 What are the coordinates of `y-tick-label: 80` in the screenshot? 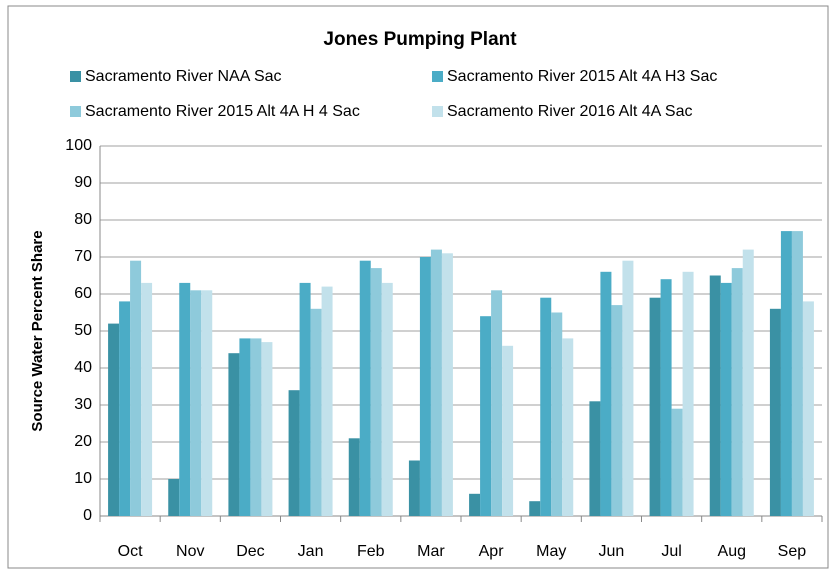 It's located at (83, 219).